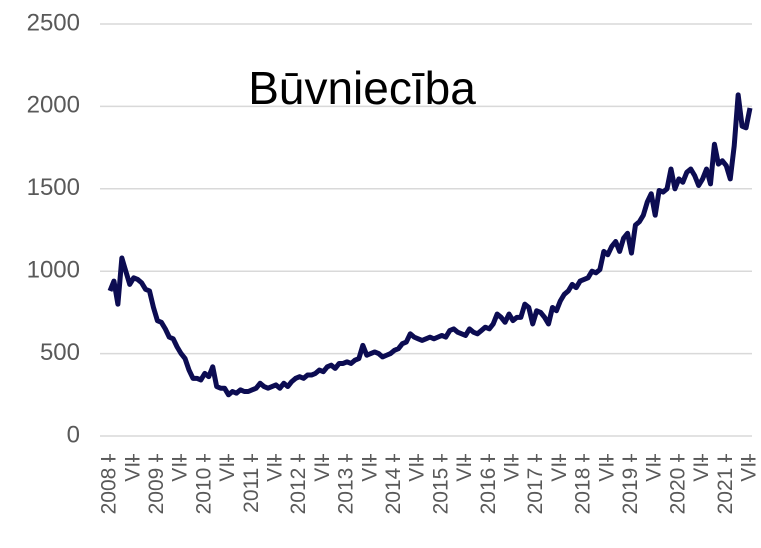 The height and width of the screenshot is (548, 761). What do you see at coordinates (488, 485) in the screenshot?
I see `x-tick-label: 2016 I` at bounding box center [488, 485].